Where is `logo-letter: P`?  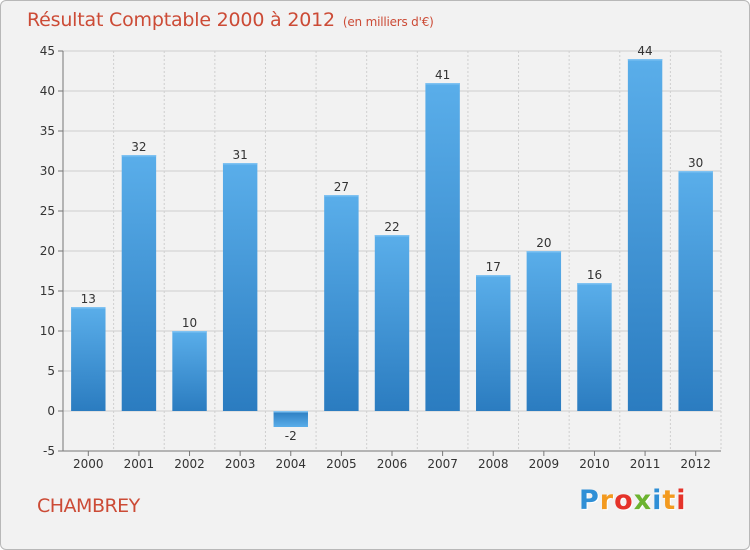 logo-letter: P is located at coordinates (589, 500).